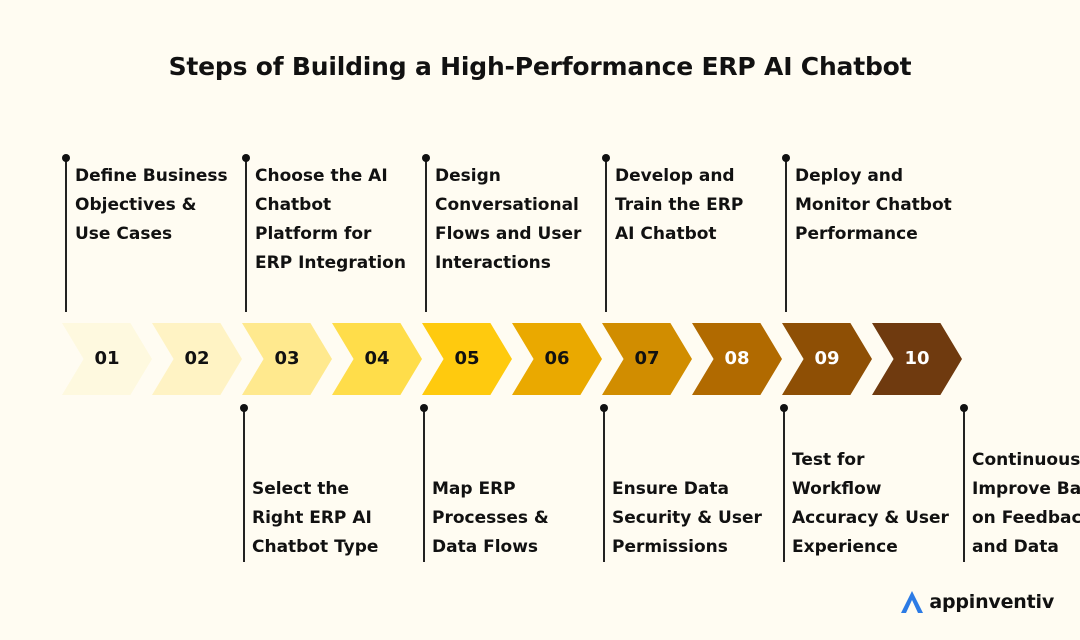 This screenshot has height=640, width=1080. I want to click on step-label-line: ERP Integration, so click(330, 263).